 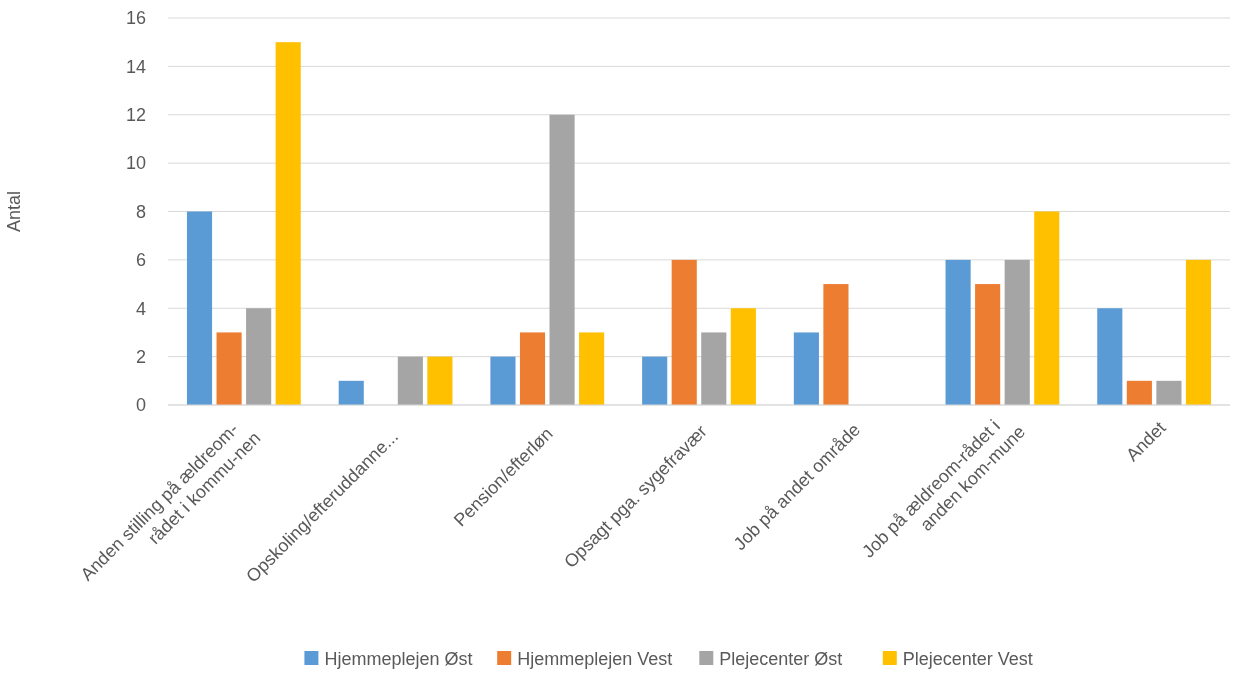 I want to click on y-tick-label: 16, so click(x=135, y=18).